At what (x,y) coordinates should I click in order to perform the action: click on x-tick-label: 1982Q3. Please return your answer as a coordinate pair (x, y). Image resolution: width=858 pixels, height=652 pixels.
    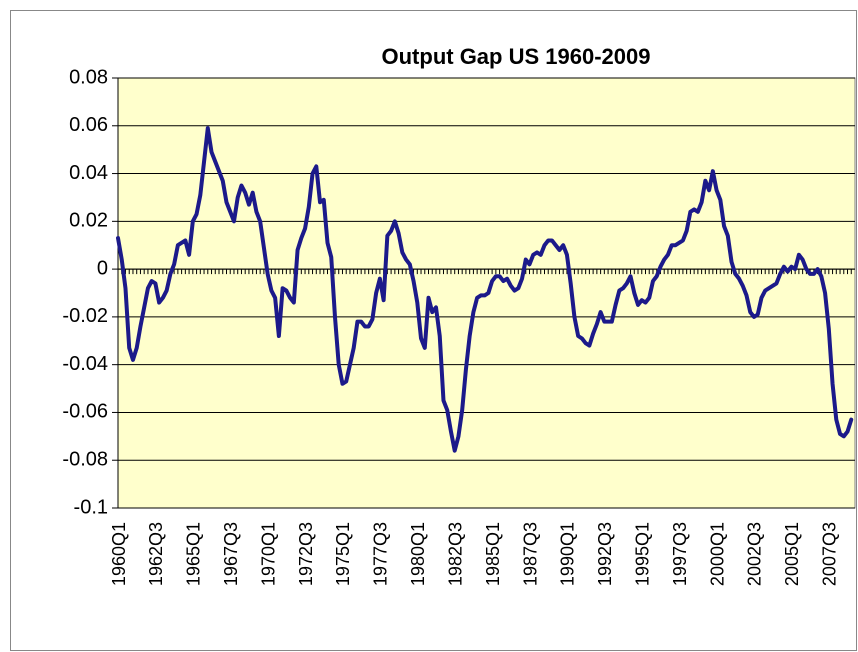
    Looking at the image, I should click on (455, 554).